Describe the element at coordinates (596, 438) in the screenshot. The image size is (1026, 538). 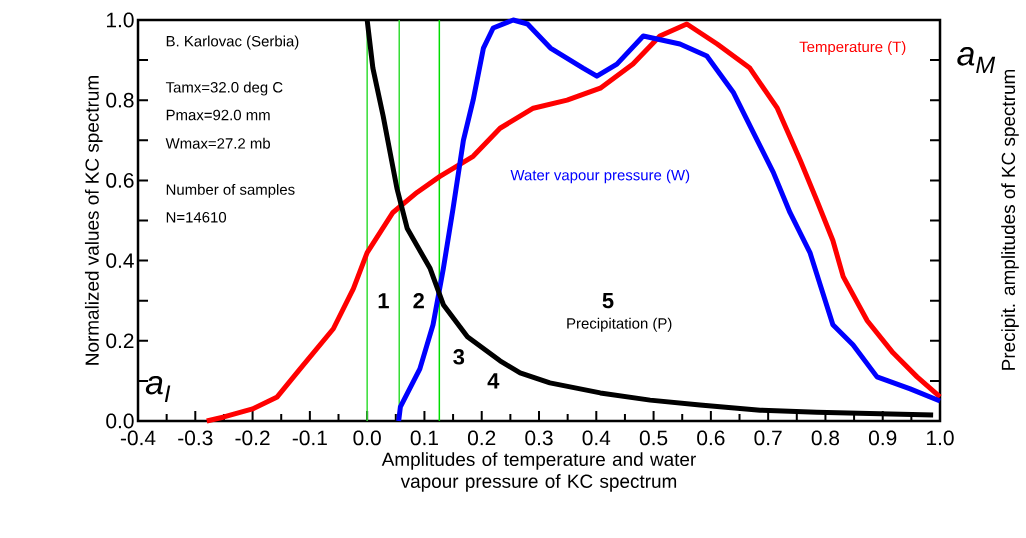
I see `x-tick-label: 0.4` at that location.